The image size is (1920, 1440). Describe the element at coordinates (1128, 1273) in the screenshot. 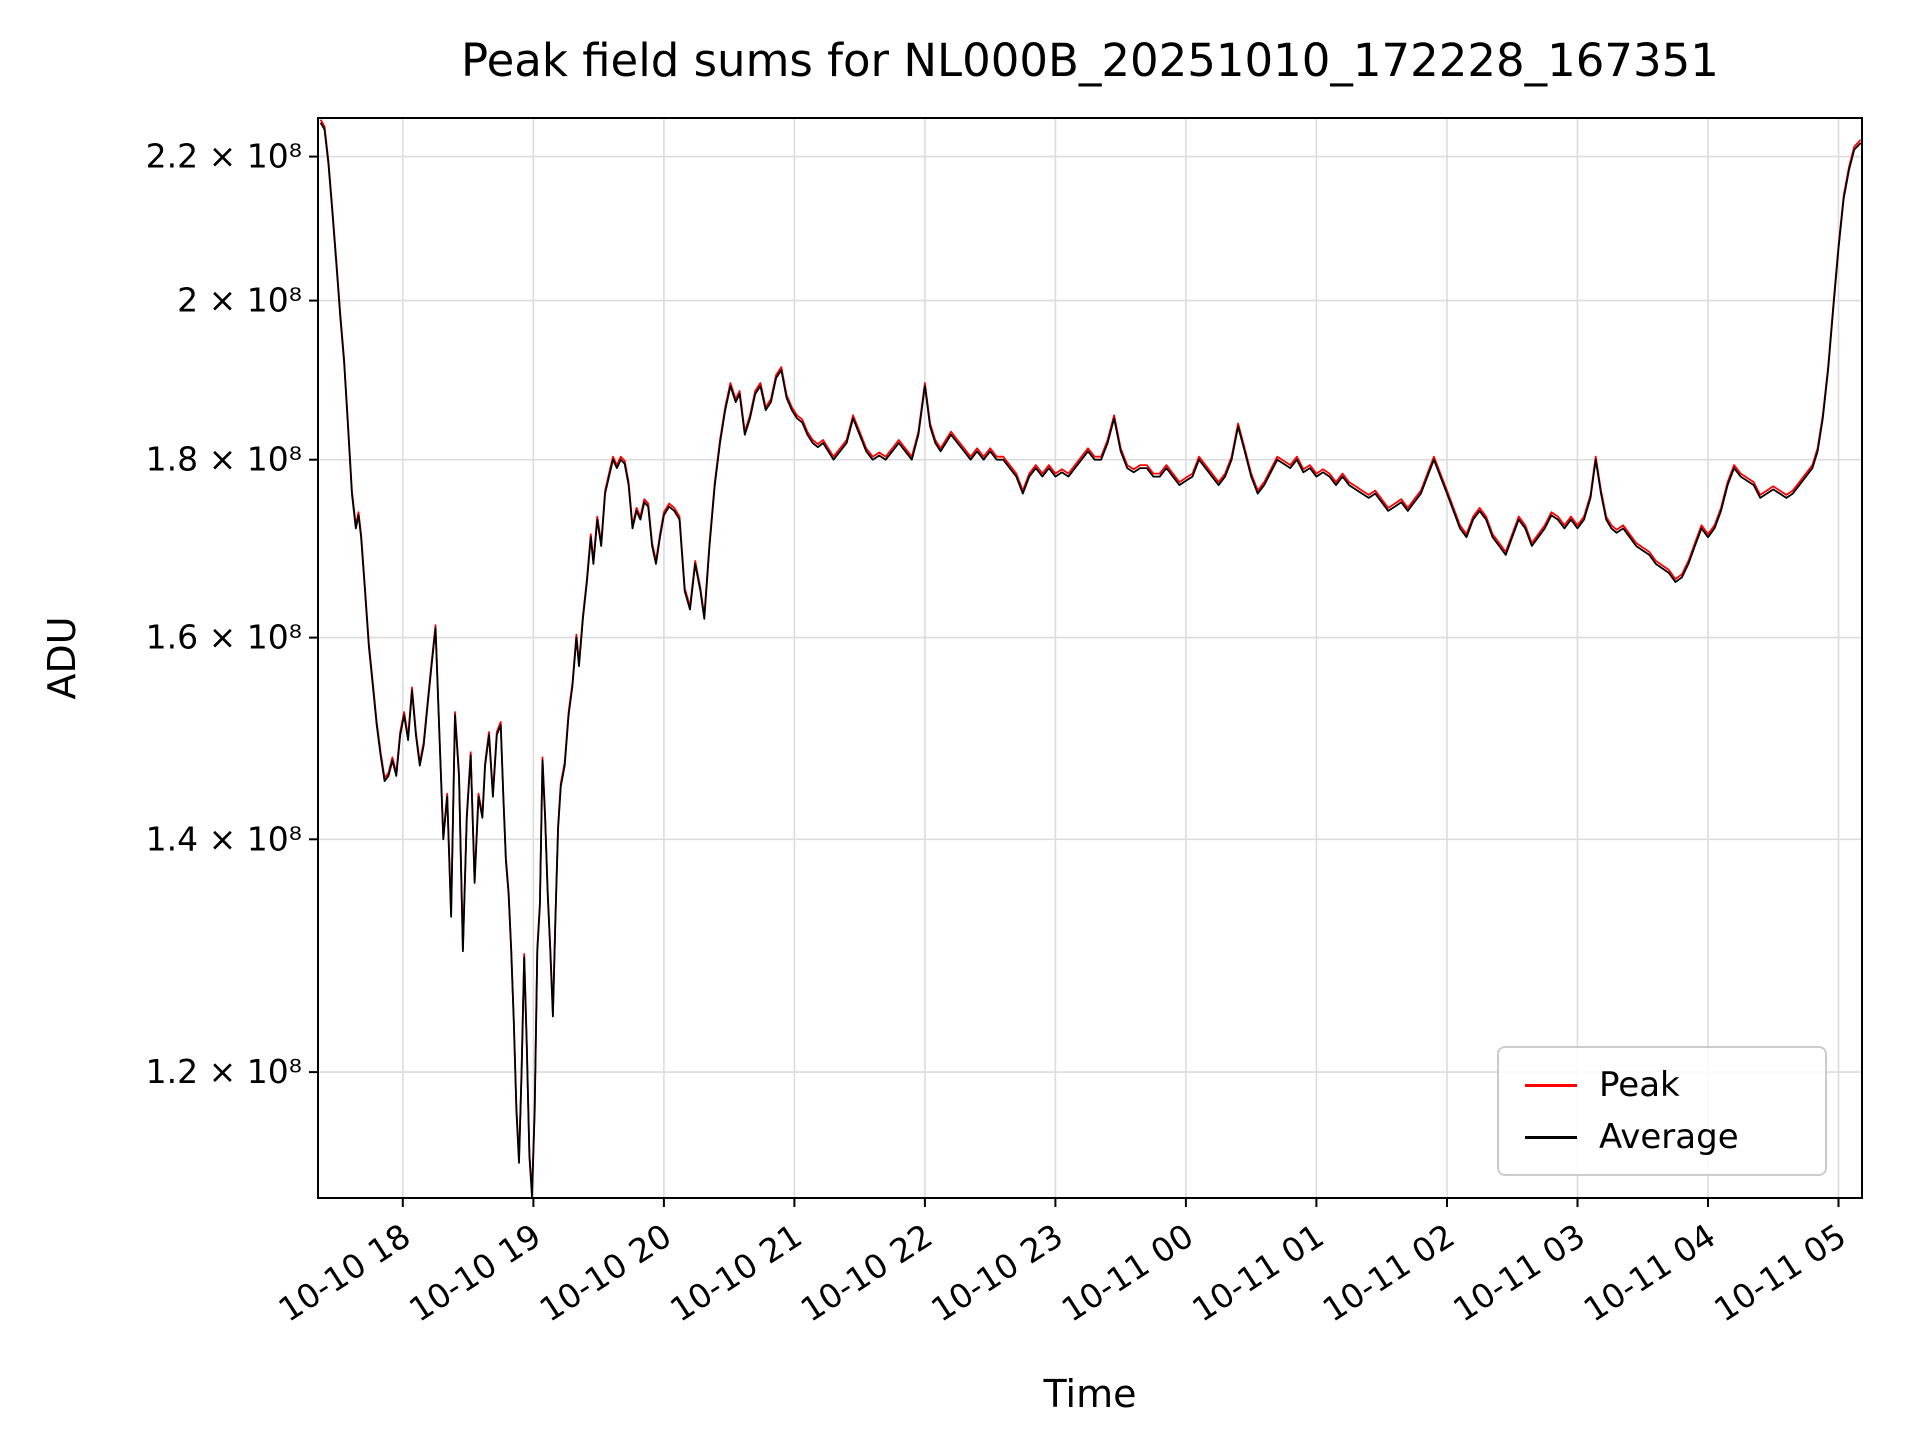

I see `x-tick-label: 10-11 00` at that location.